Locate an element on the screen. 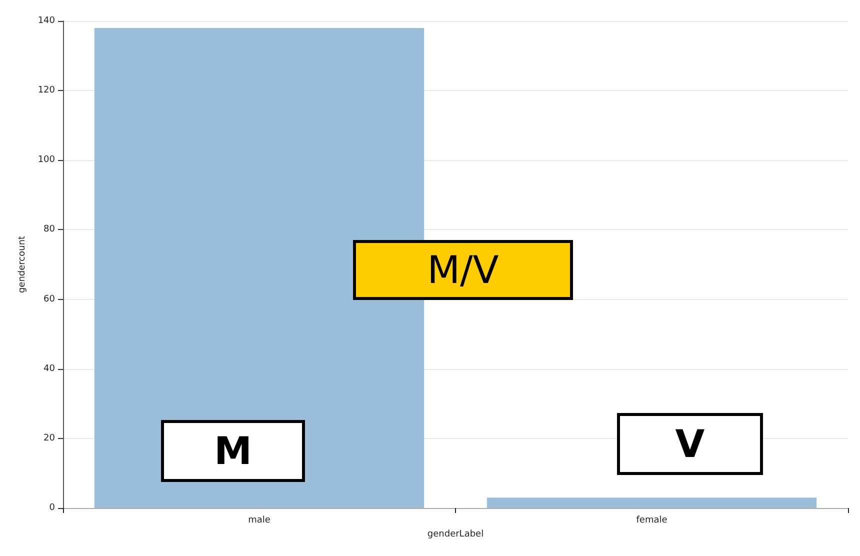 Image resolution: width=860 pixels, height=556 pixels. label-box: V is located at coordinates (690, 444).